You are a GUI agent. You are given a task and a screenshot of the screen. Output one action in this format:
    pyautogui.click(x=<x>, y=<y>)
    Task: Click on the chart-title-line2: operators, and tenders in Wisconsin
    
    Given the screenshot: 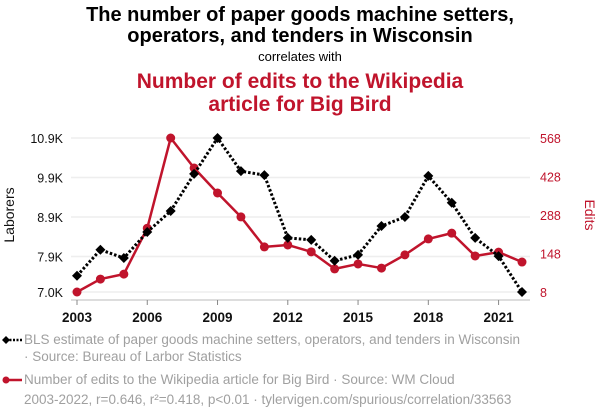 What is the action you would take?
    pyautogui.click(x=300, y=36)
    